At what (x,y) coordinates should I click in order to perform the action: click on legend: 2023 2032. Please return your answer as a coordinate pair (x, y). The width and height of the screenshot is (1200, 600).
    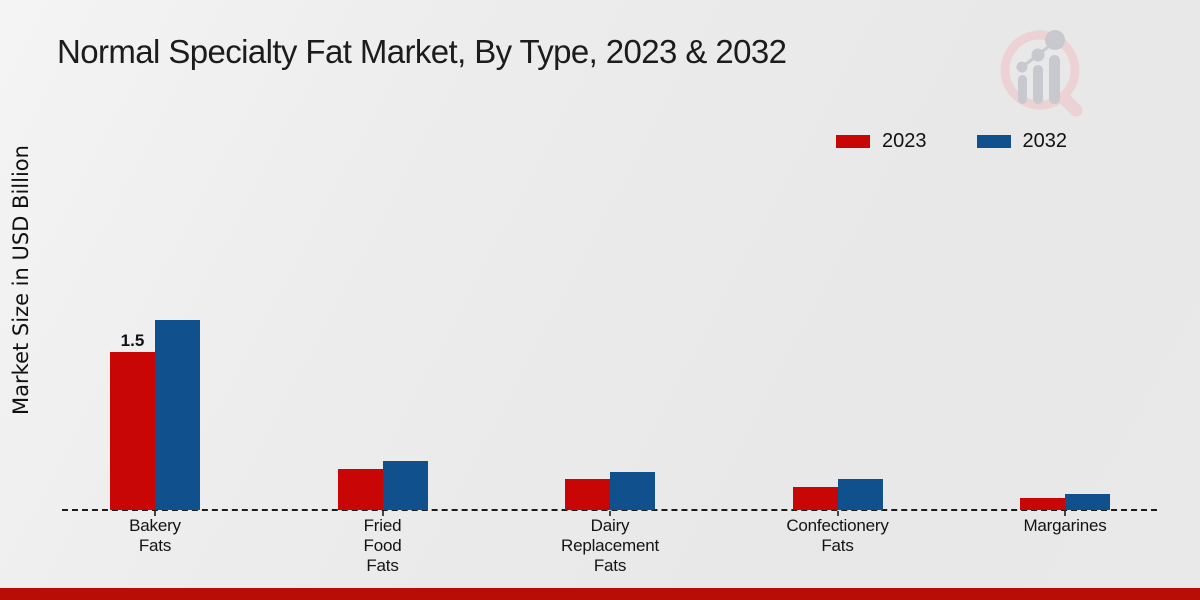
    Looking at the image, I should click on (951, 141).